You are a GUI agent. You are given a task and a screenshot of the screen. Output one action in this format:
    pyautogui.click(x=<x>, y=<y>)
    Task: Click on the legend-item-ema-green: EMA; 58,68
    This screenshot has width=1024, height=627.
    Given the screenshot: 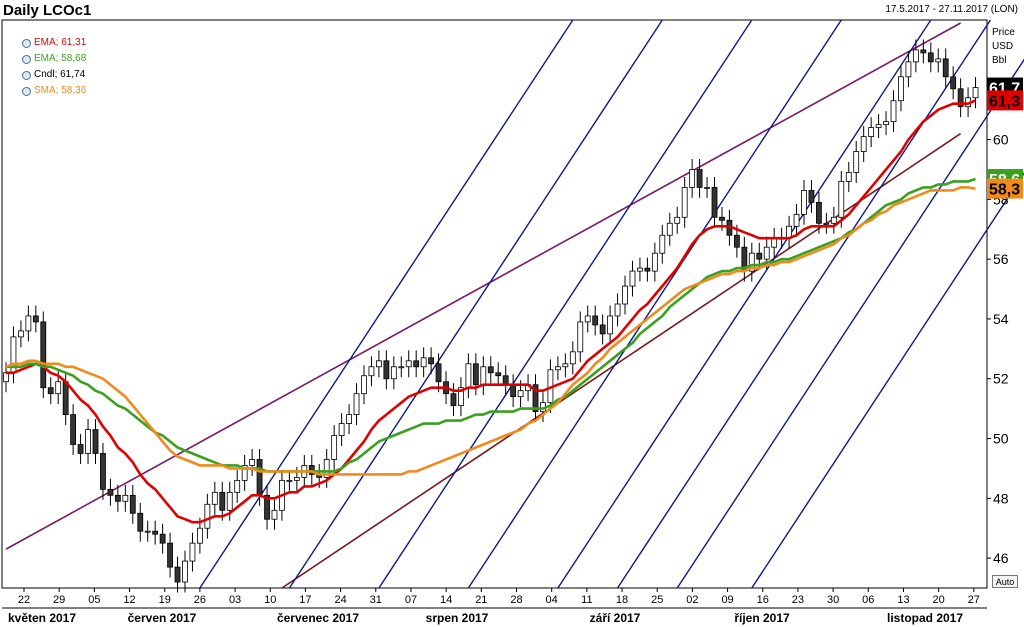 What is the action you would take?
    pyautogui.click(x=54, y=59)
    